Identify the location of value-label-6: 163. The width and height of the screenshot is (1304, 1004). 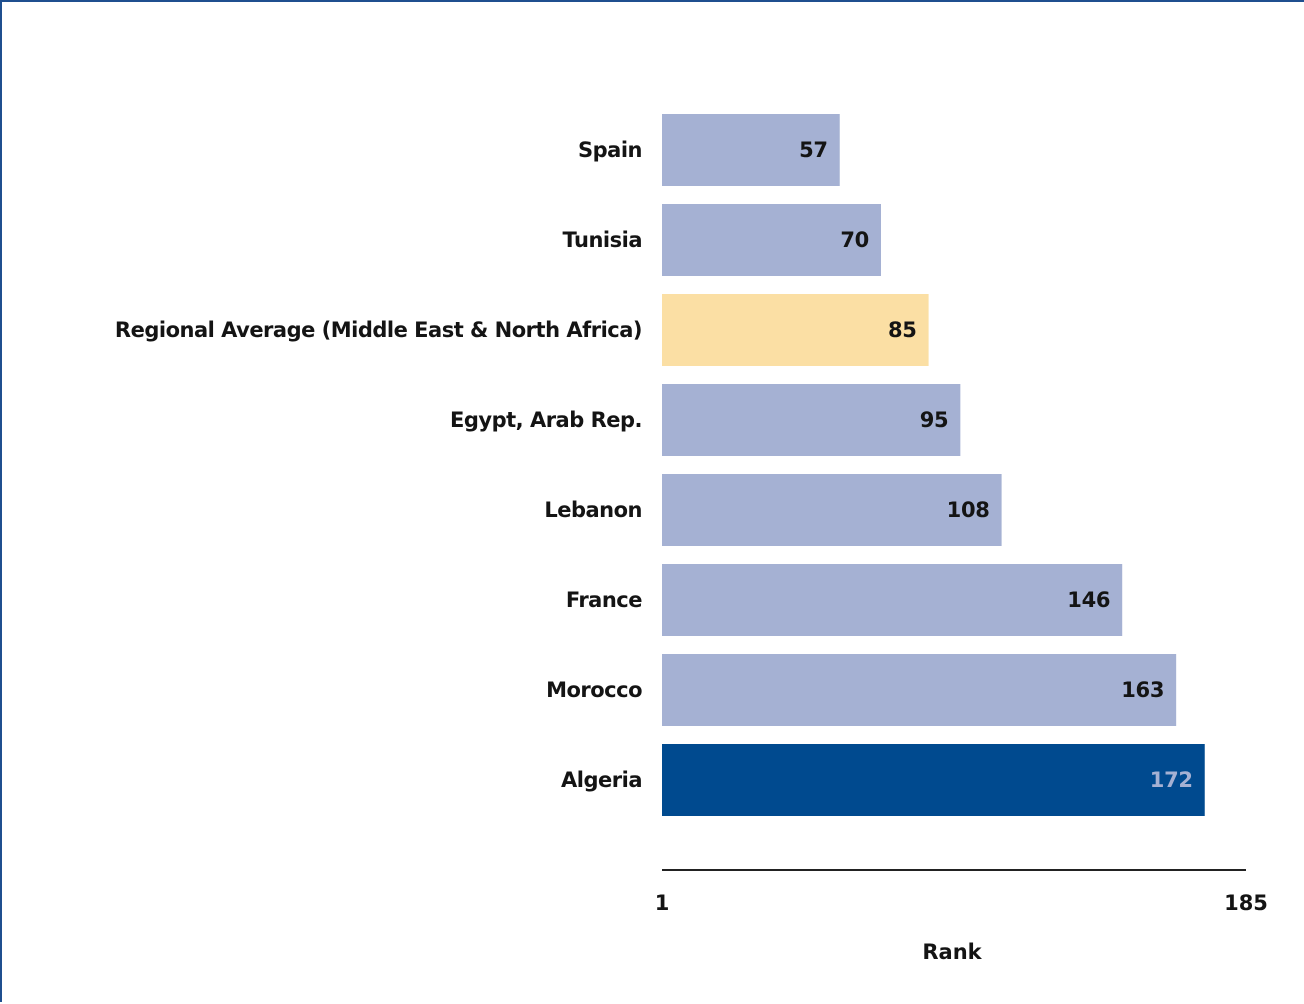
(1142, 690).